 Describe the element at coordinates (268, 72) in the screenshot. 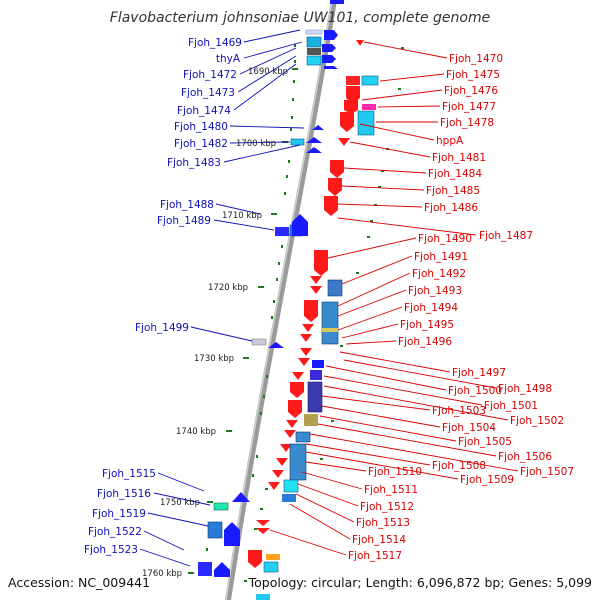

I see `kbp-label-1690: 1690 kbp` at that location.